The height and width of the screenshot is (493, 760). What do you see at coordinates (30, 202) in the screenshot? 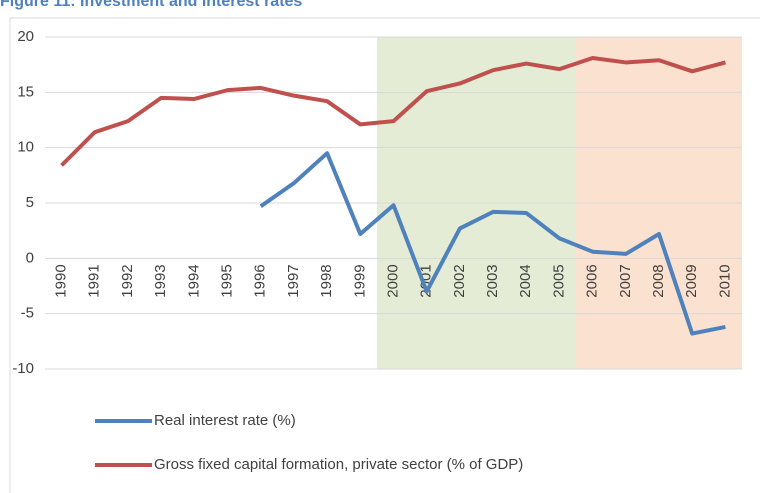
I see `y-tick-label: 5` at bounding box center [30, 202].